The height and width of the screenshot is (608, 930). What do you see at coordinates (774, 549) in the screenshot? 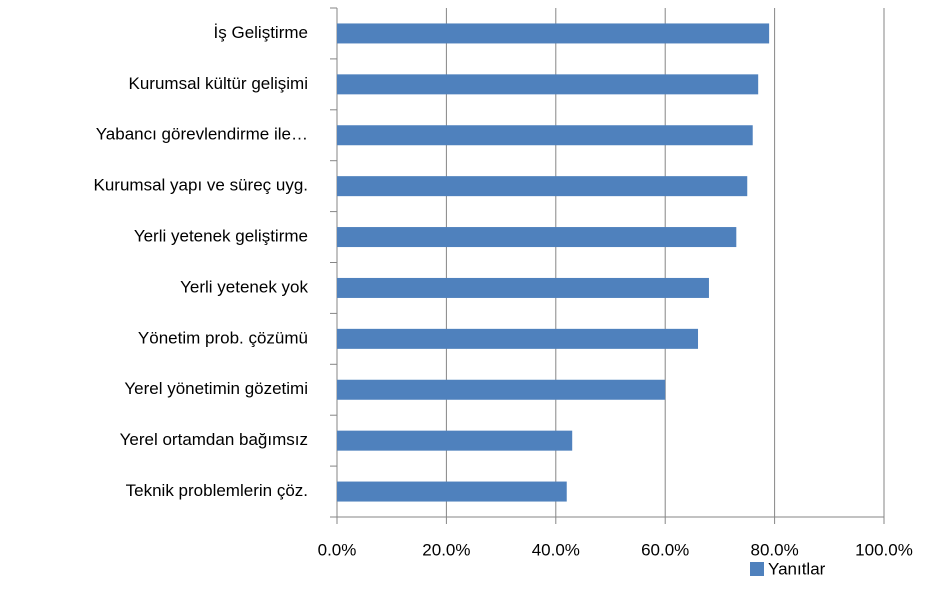
I see `x-tick-label: 80.0%` at bounding box center [774, 549].